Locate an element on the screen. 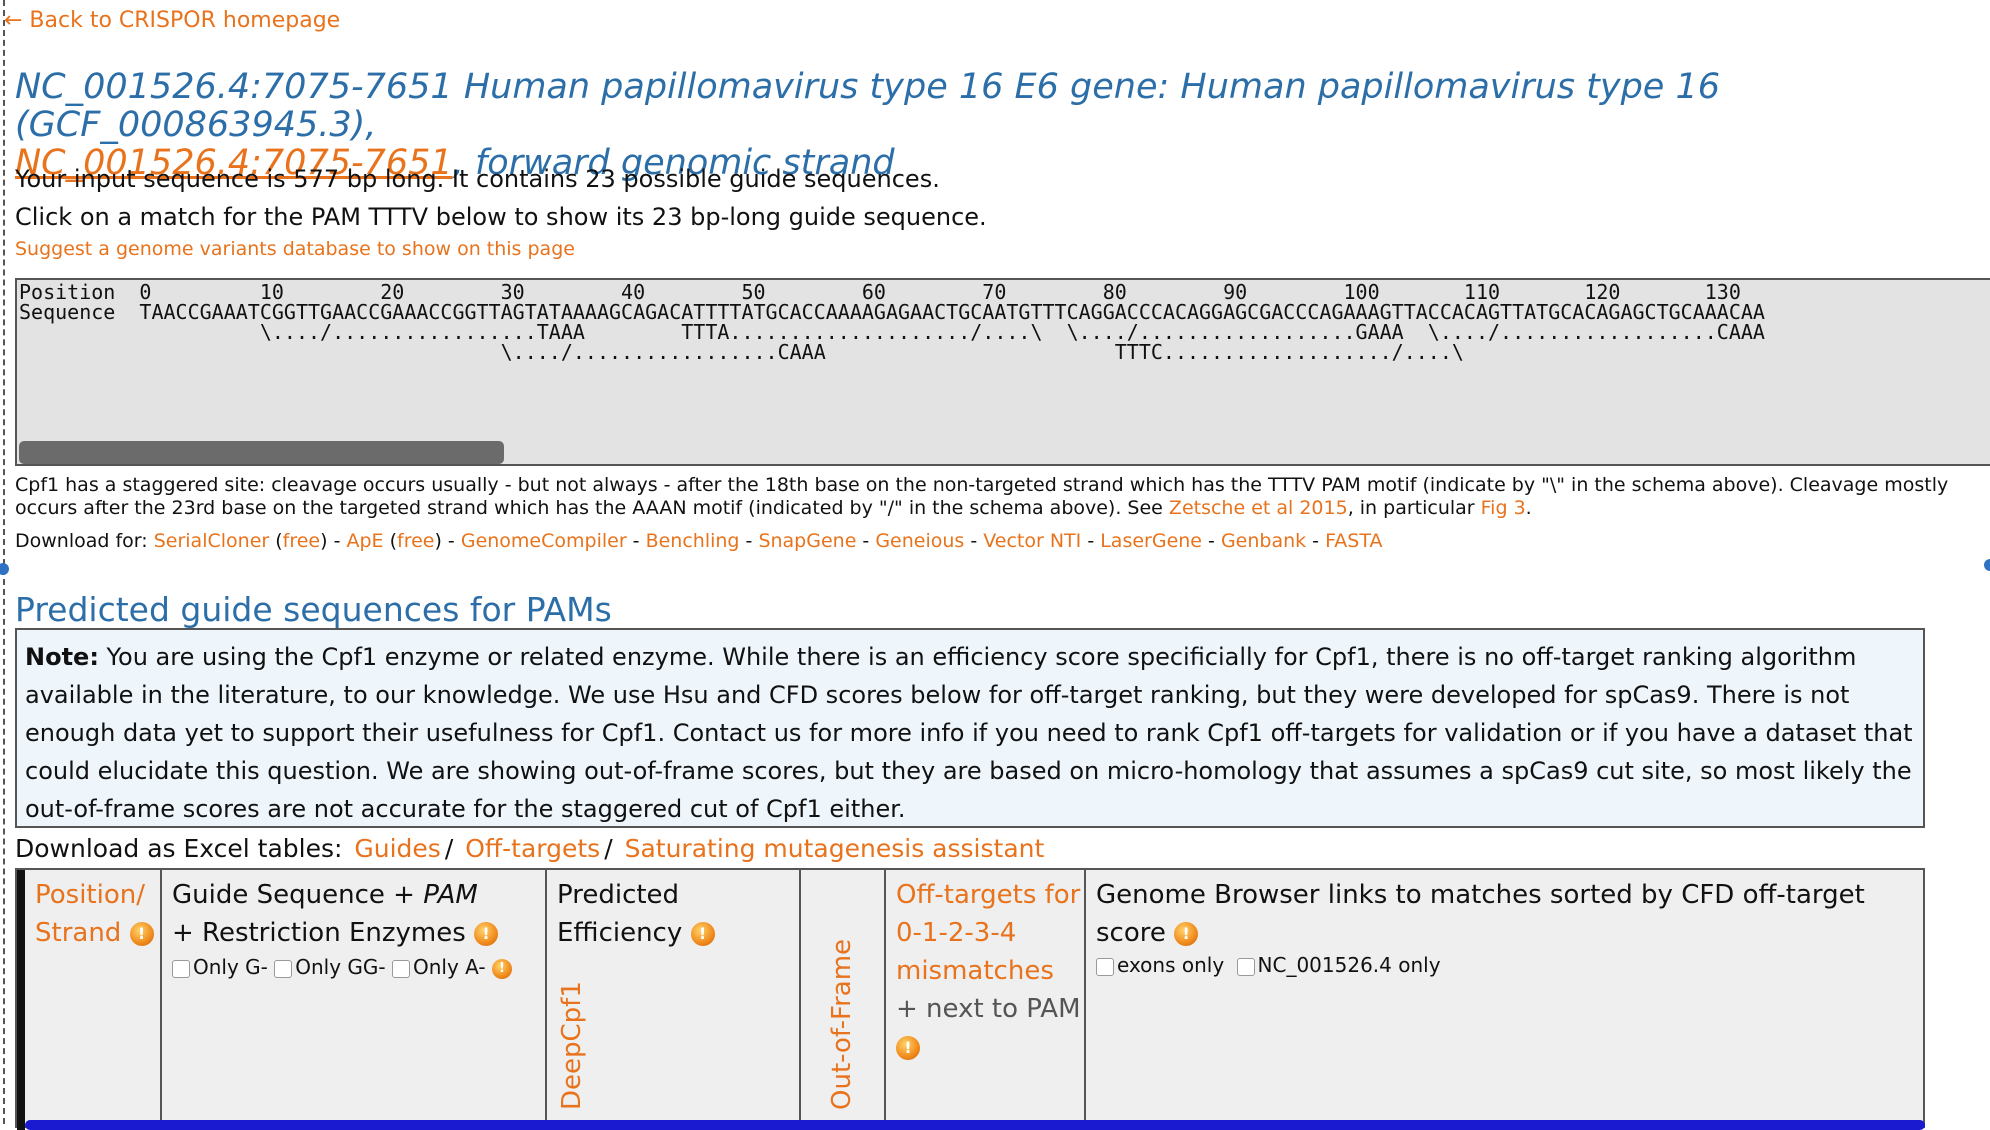 The height and width of the screenshot is (1130, 1990). excel-offtargets-link: Off-targets is located at coordinates (533, 848).